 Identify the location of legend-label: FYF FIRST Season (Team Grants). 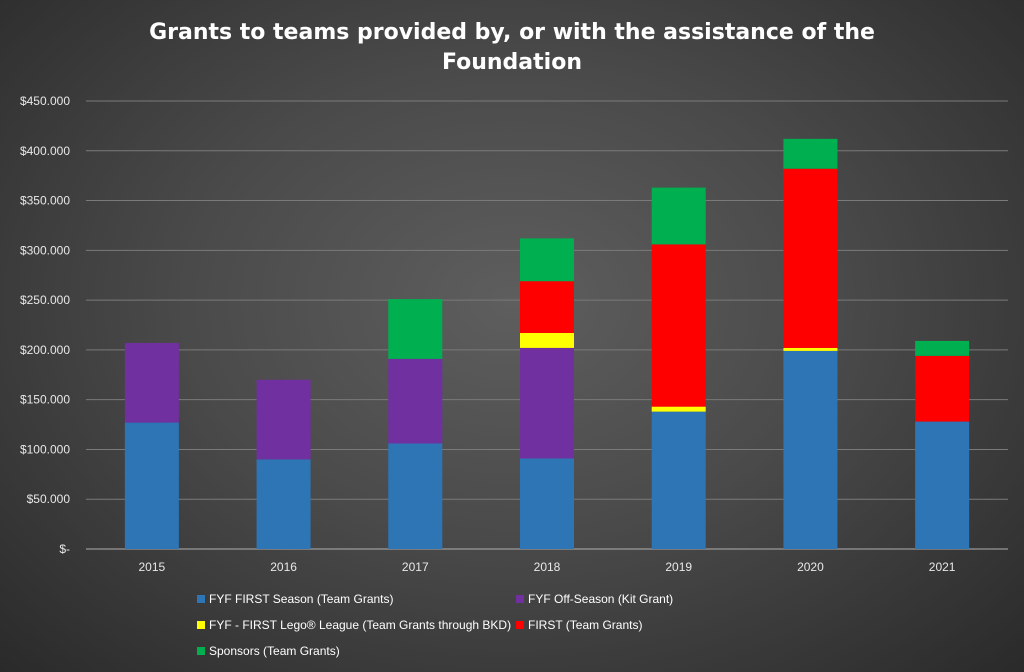
(301, 599).